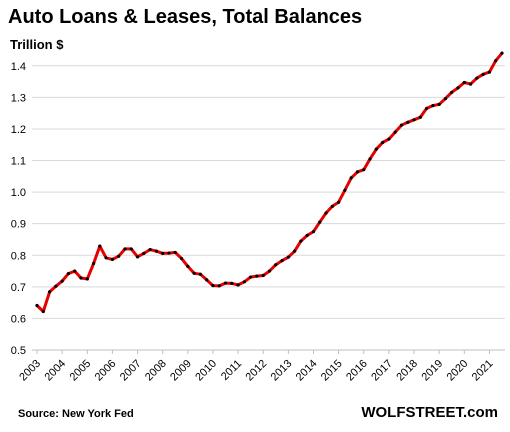 This screenshot has width=510, height=432. I want to click on y-tick-label: 1.4, so click(18, 67).